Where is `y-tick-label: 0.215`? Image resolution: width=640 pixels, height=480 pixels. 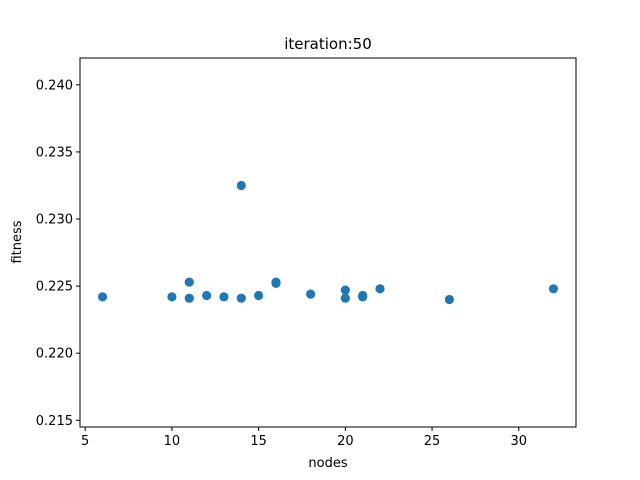
y-tick-label: 0.215 is located at coordinates (54, 421).